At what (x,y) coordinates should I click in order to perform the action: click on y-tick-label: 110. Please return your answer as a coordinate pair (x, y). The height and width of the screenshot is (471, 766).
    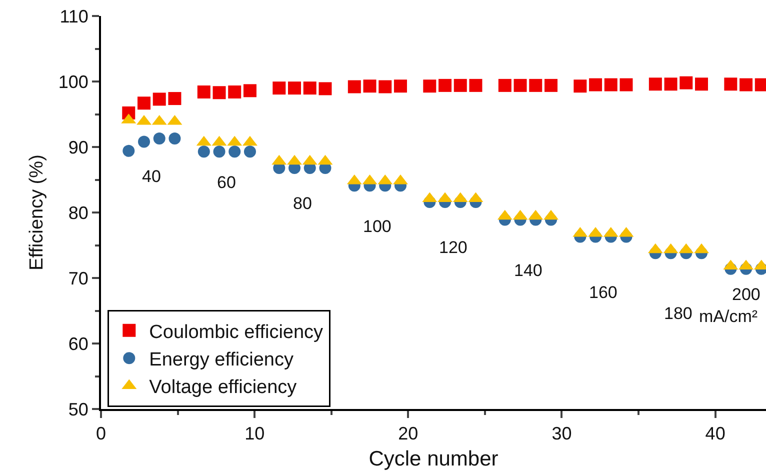
    Looking at the image, I should click on (74, 16).